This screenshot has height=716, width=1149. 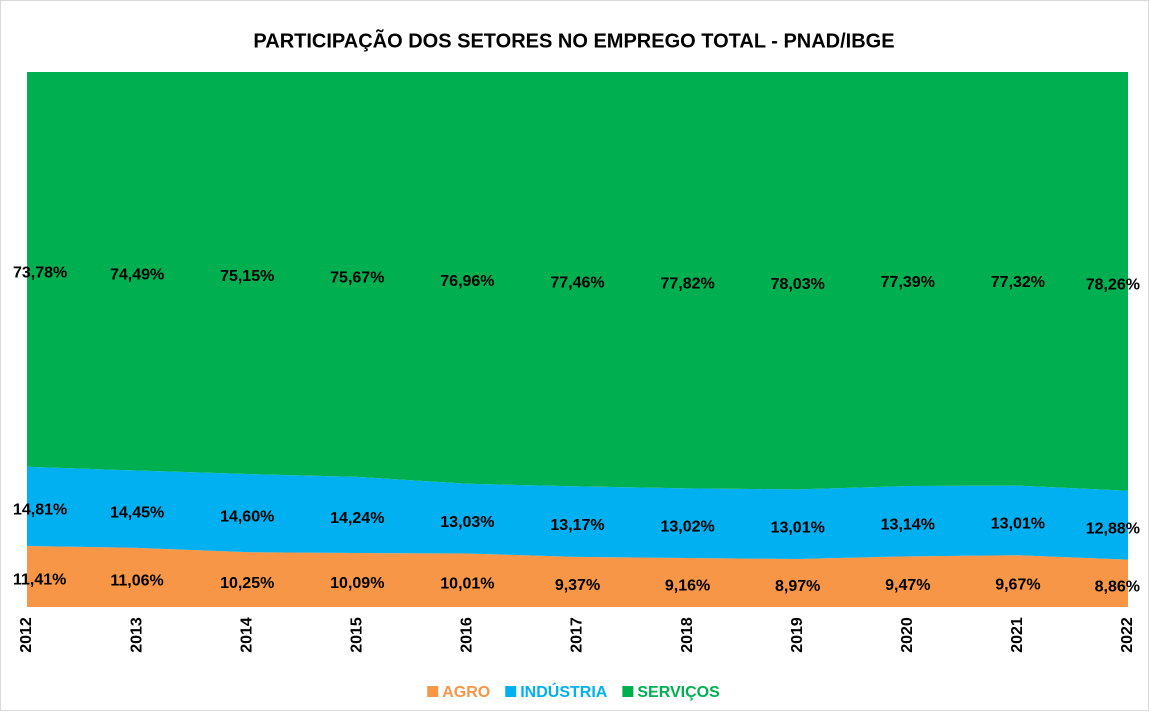 What do you see at coordinates (247, 516) in the screenshot?
I see `data-label: 14,60%` at bounding box center [247, 516].